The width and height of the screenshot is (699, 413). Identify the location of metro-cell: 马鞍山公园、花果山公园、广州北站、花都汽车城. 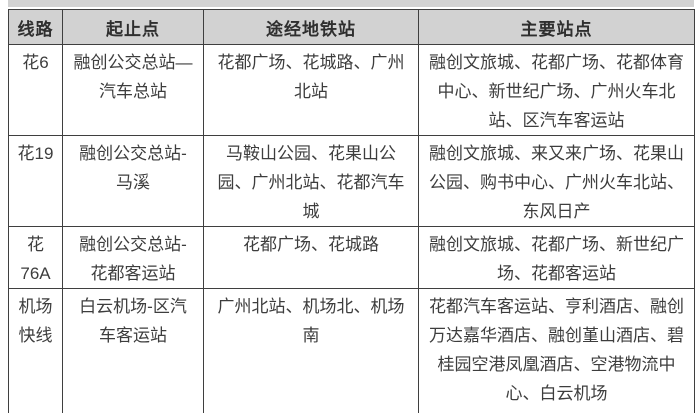
(311, 181).